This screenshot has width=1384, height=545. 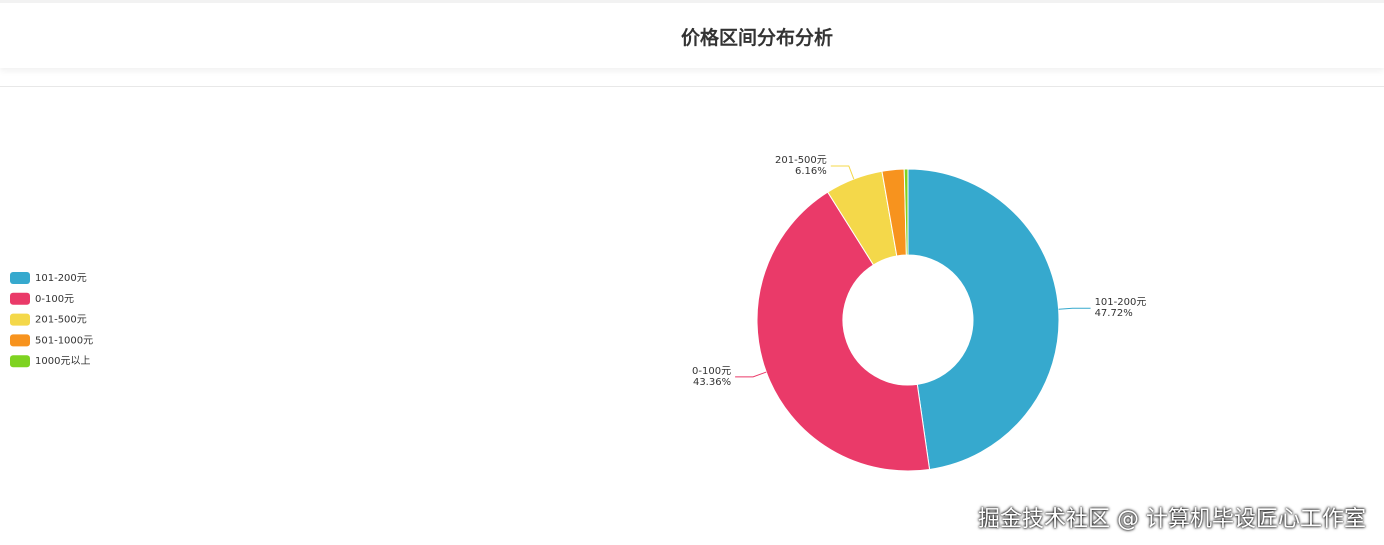 I want to click on slice-value: 43.36%, so click(x=712, y=382).